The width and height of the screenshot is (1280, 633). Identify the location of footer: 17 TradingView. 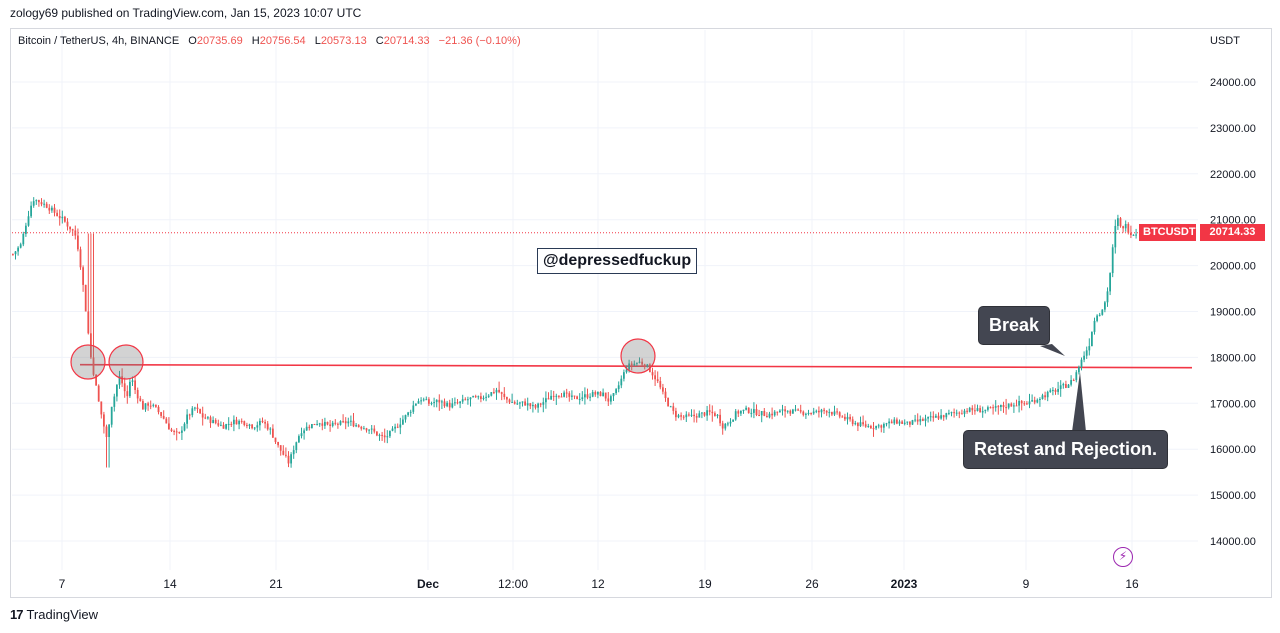
(54, 614).